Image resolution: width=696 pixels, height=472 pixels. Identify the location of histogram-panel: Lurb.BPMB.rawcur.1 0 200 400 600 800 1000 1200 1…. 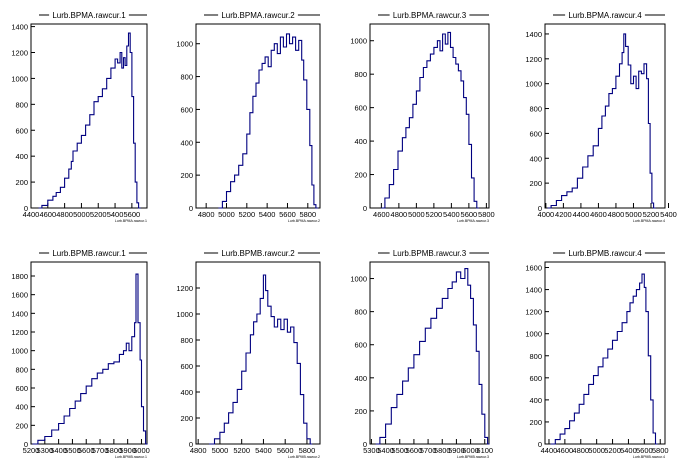
(80, 354).